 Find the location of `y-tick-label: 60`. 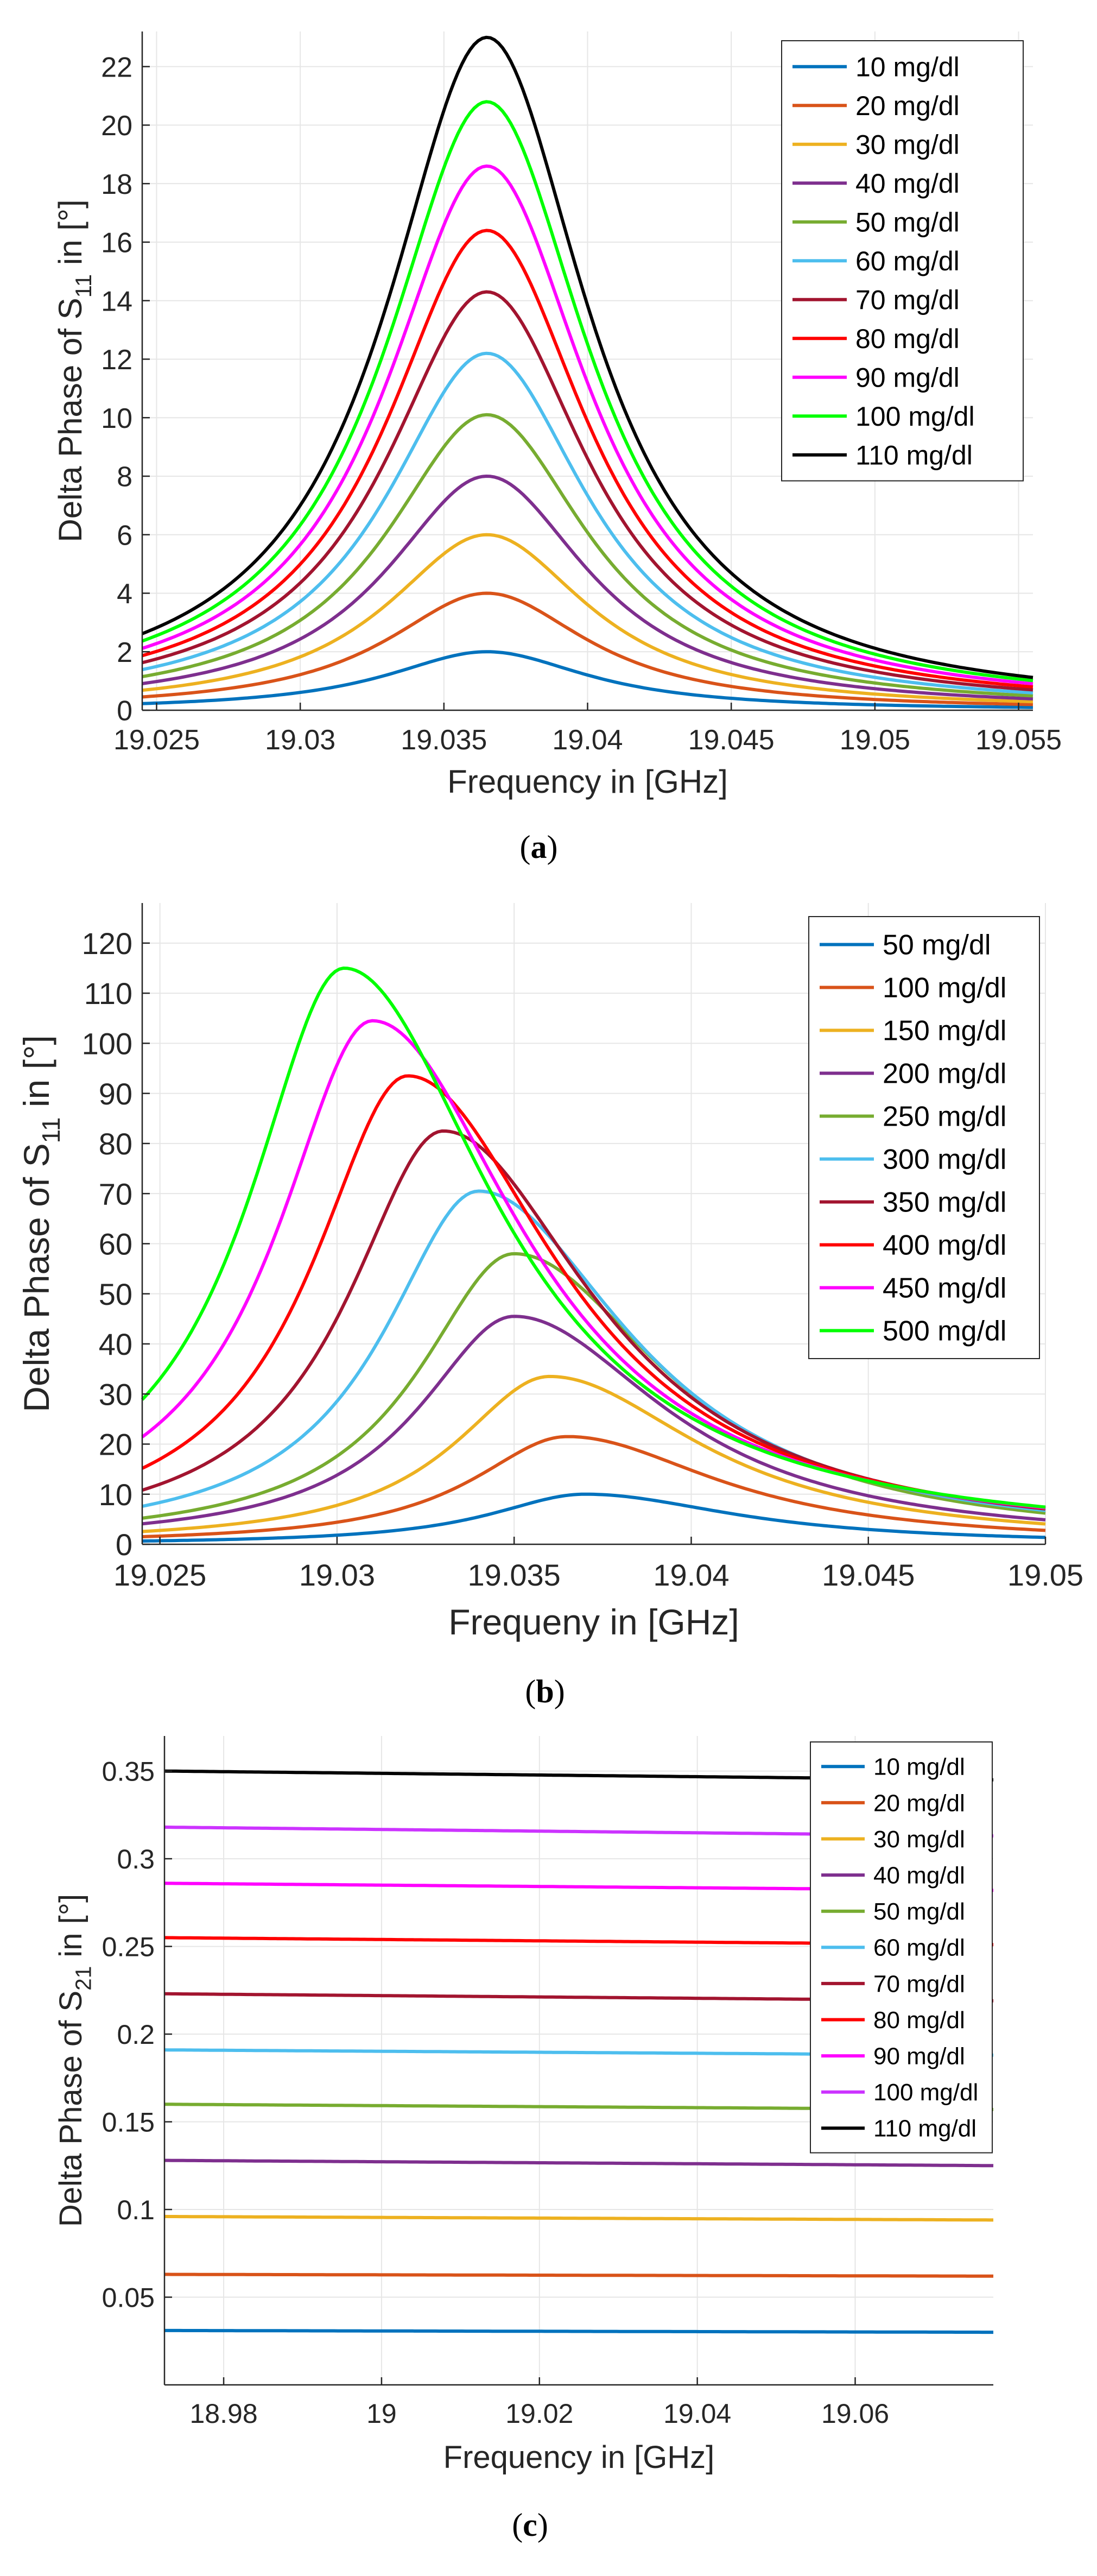

y-tick-label: 60 is located at coordinates (115, 1244).